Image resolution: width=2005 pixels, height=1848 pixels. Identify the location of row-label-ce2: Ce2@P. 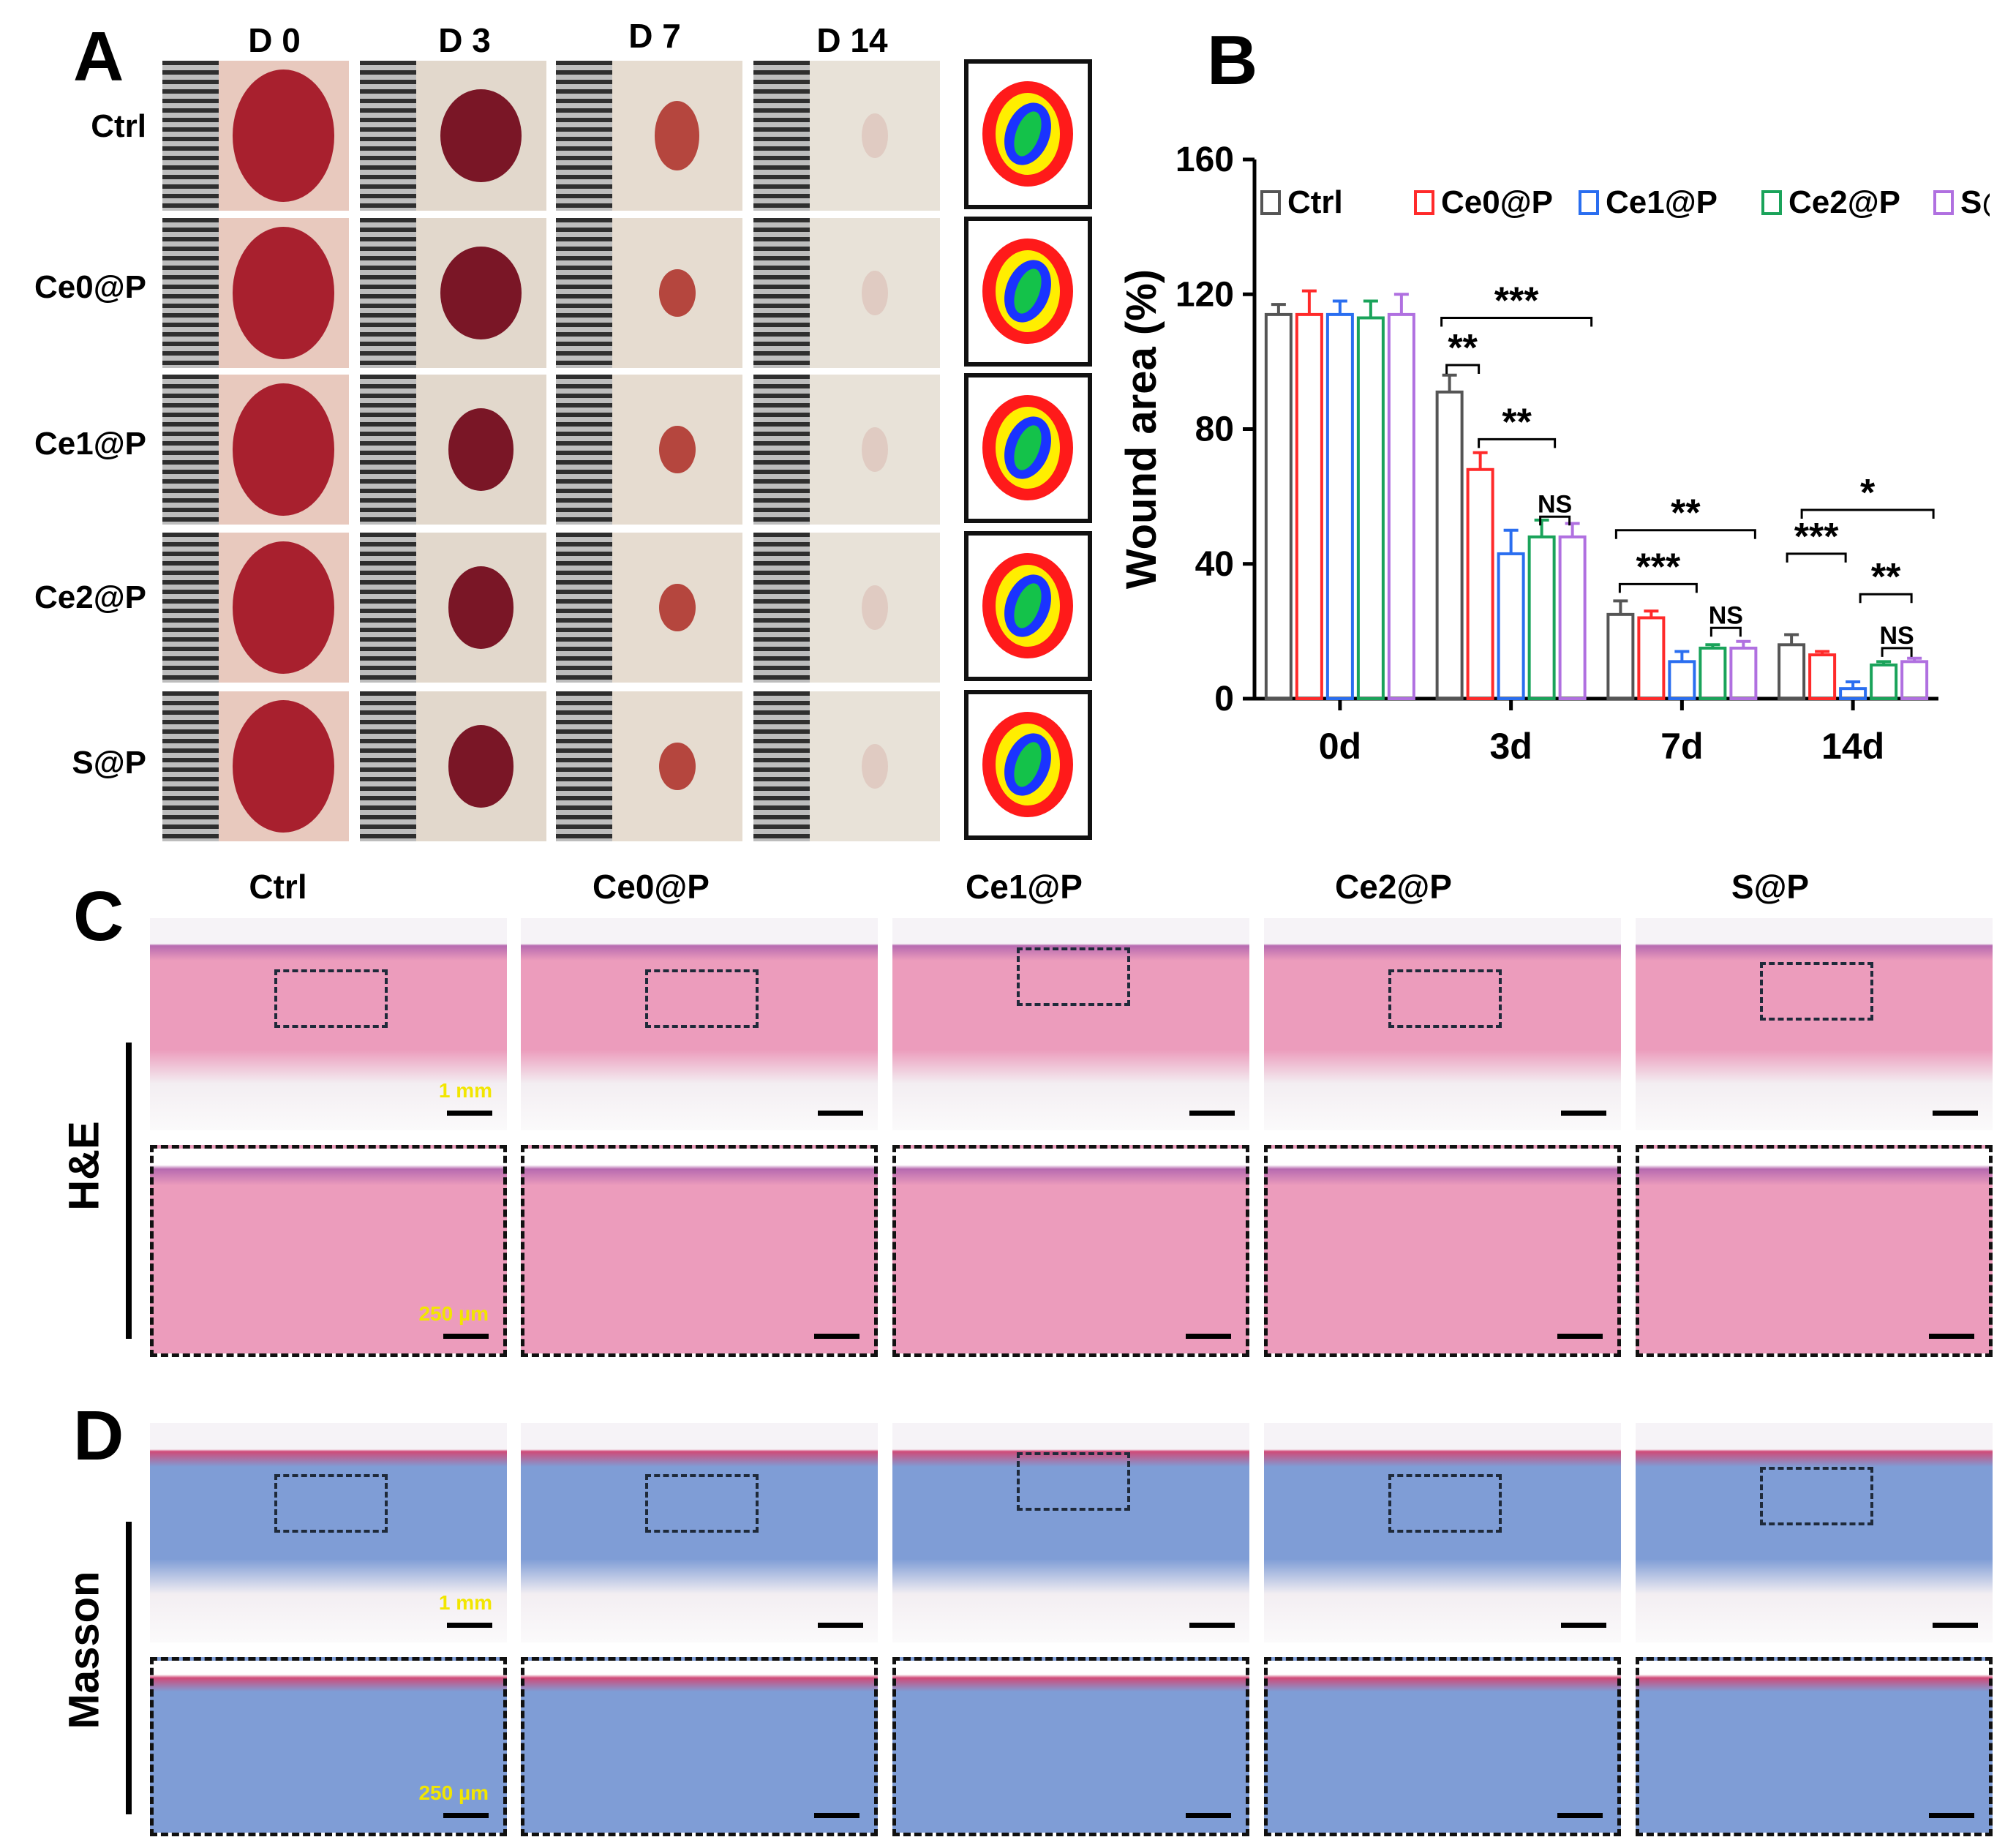
(90, 597).